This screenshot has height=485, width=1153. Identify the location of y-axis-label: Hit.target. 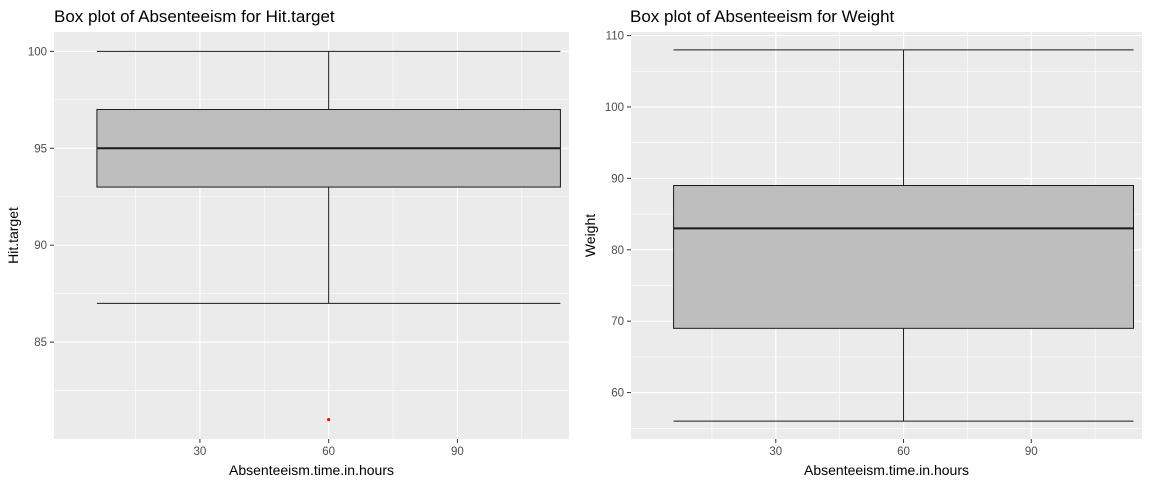
(13, 235).